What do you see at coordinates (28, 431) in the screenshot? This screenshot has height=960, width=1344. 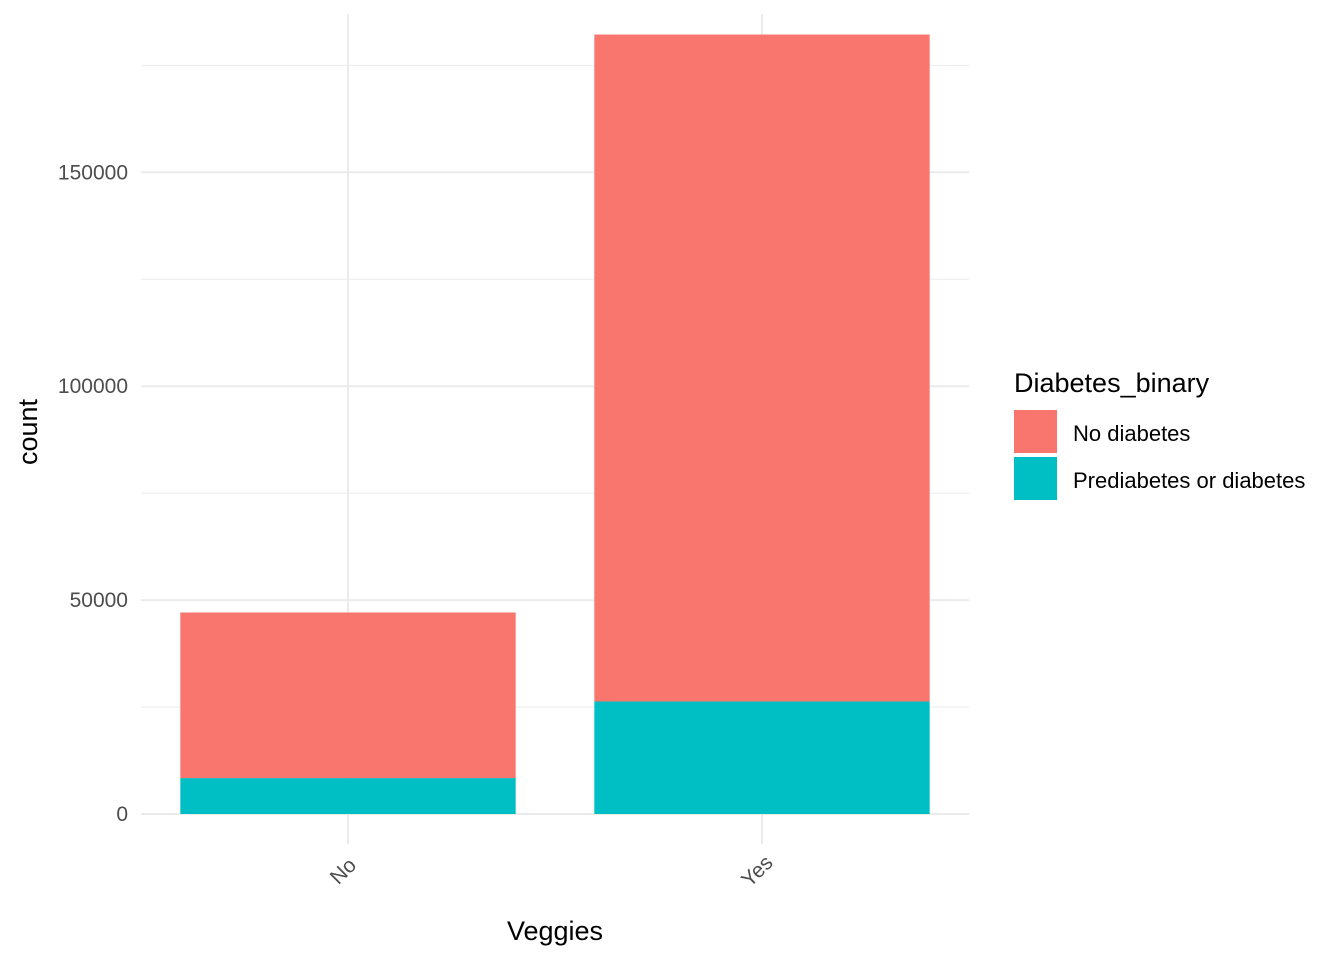 I see `y-axis-title: count` at bounding box center [28, 431].